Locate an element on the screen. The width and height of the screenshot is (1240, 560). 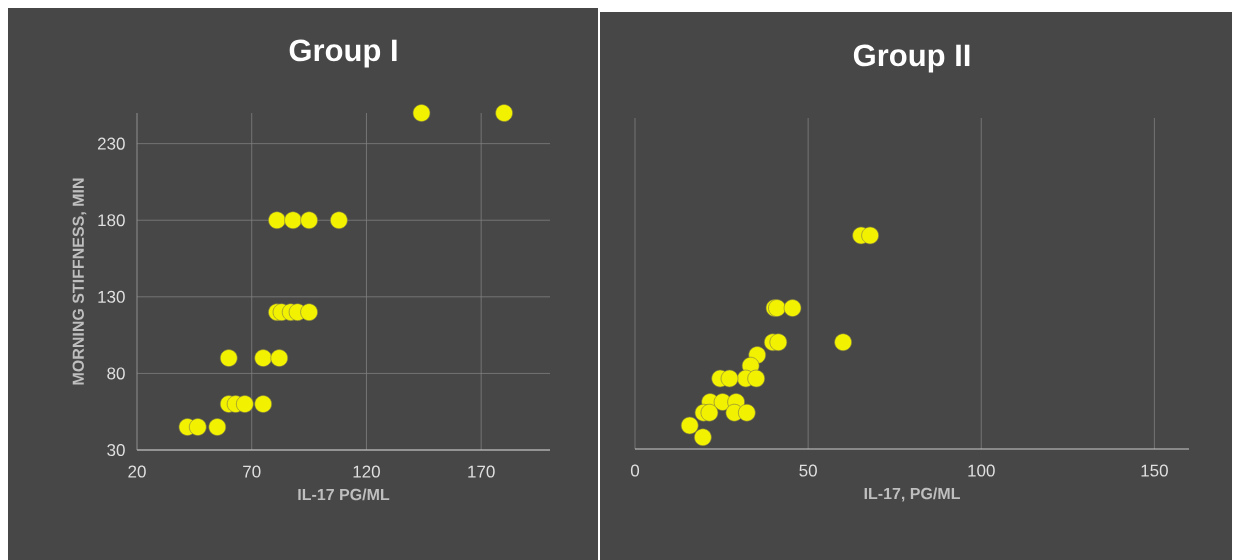
x-tick-label: 120 is located at coordinates (366, 471).